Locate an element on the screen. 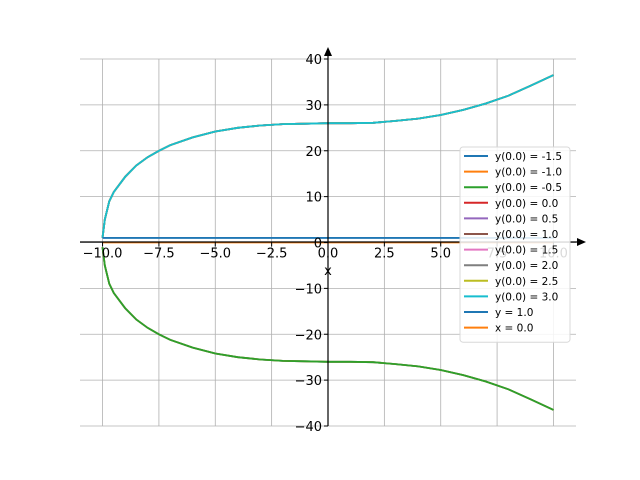  legend-label: y(0.0) = 1.0 is located at coordinates (526, 235).